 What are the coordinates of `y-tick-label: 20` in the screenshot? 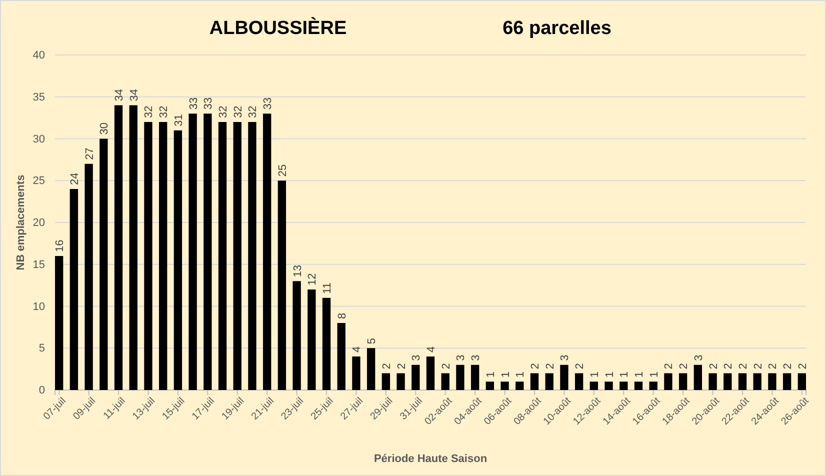 It's located at (38, 223).